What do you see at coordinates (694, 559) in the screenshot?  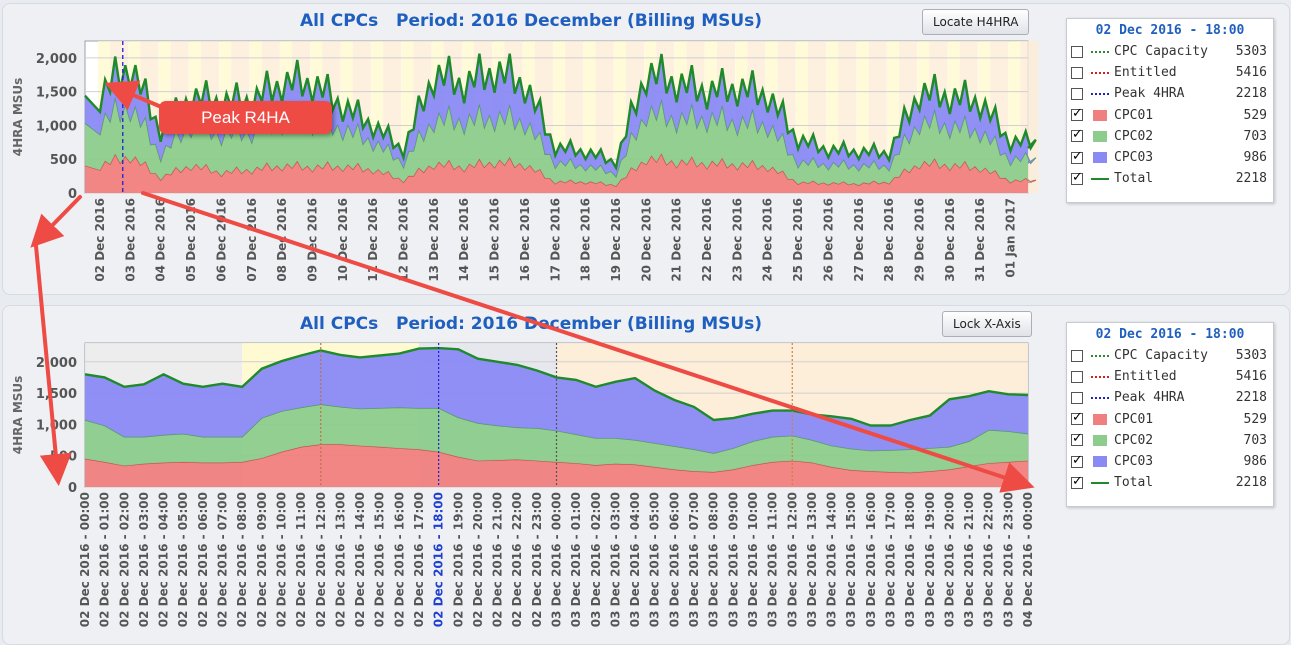 I see `x-tick-label: 03 Dec 2016 - 07:00` at bounding box center [694, 559].